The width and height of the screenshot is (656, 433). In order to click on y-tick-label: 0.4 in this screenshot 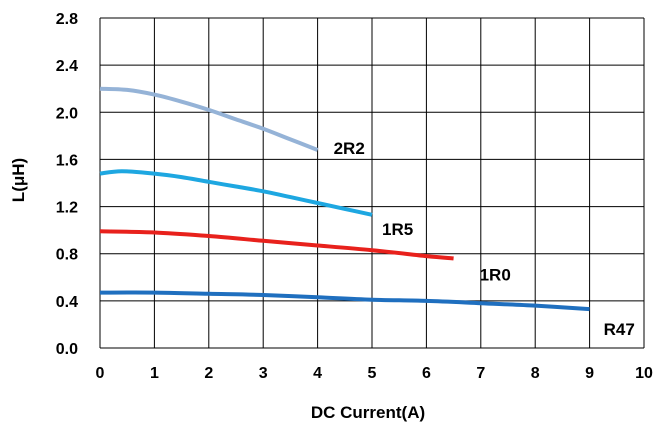, I will do `click(67, 302)`.